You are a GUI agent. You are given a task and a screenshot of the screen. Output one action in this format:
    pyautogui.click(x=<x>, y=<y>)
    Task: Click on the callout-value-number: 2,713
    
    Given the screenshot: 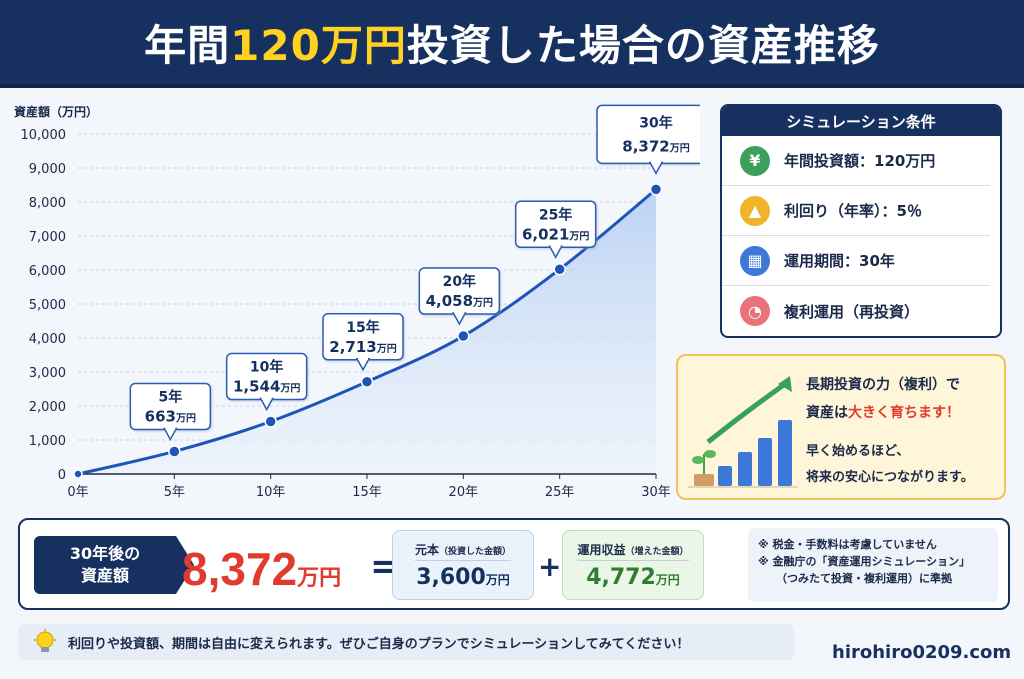 What is the action you would take?
    pyautogui.click(x=352, y=347)
    